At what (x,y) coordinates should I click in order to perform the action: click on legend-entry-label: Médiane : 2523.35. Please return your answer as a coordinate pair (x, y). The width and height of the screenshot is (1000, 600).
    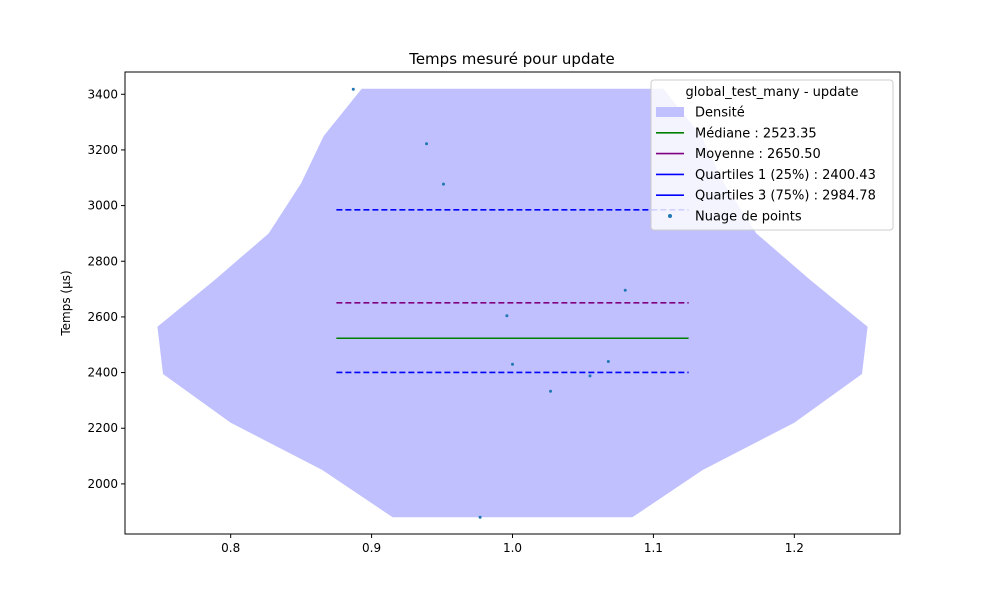
    Looking at the image, I should click on (756, 133).